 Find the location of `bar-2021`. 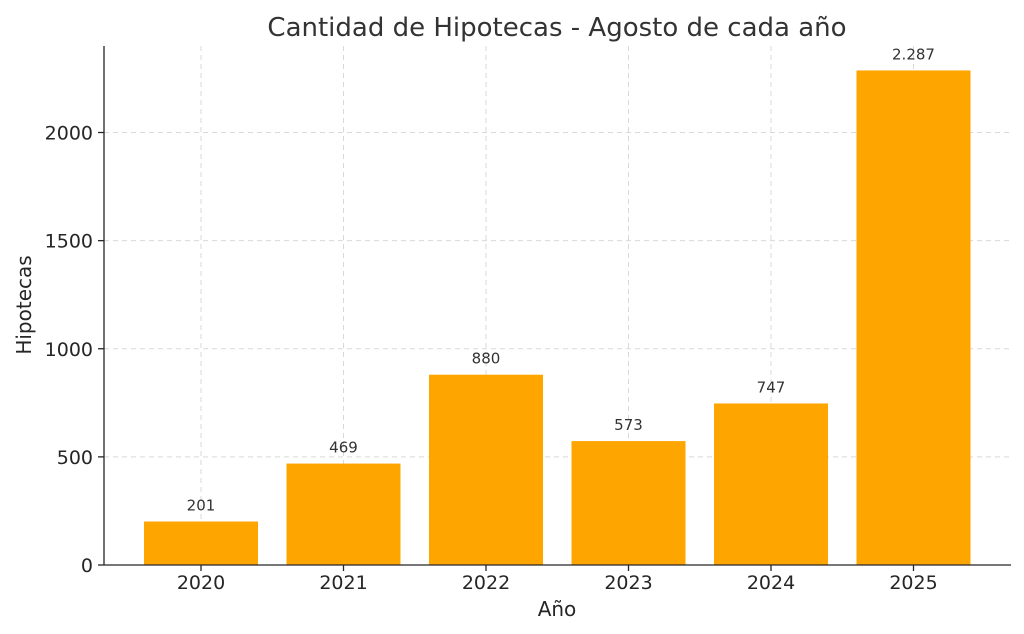

bar-2021 is located at coordinates (343, 514).